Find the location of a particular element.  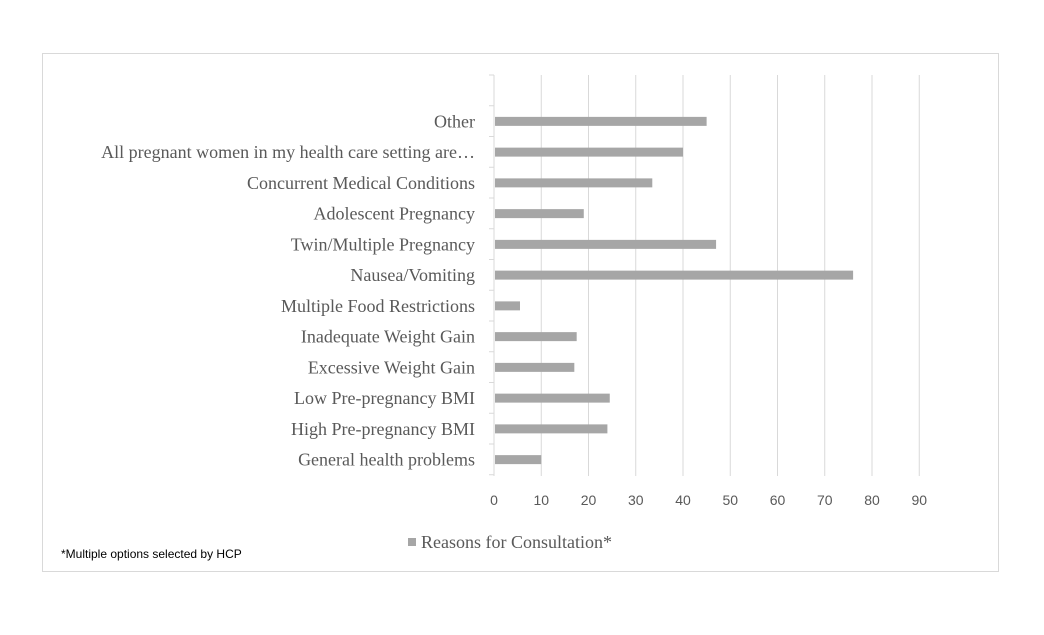

x-tick-label: 30 is located at coordinates (636, 500).